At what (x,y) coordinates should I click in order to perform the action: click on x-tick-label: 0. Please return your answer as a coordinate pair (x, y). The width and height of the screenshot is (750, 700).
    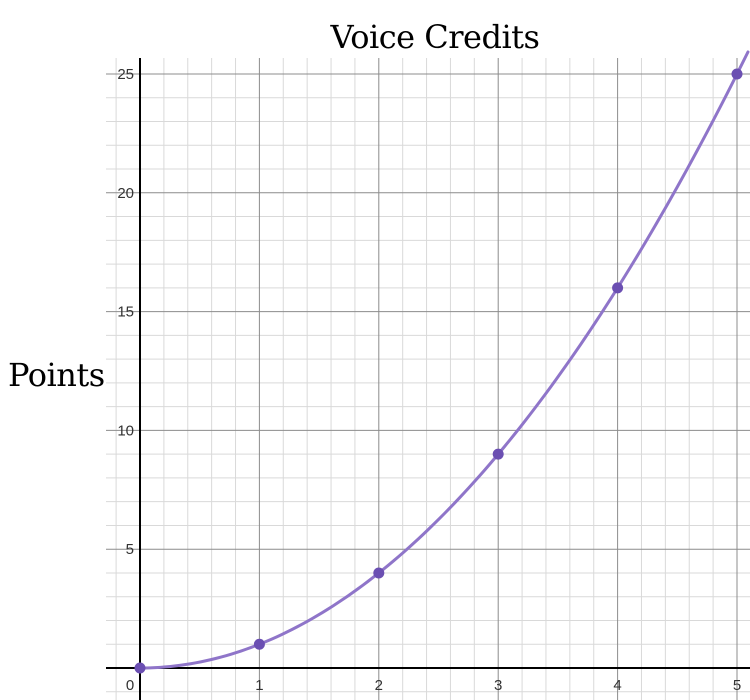
    Looking at the image, I should click on (130, 685).